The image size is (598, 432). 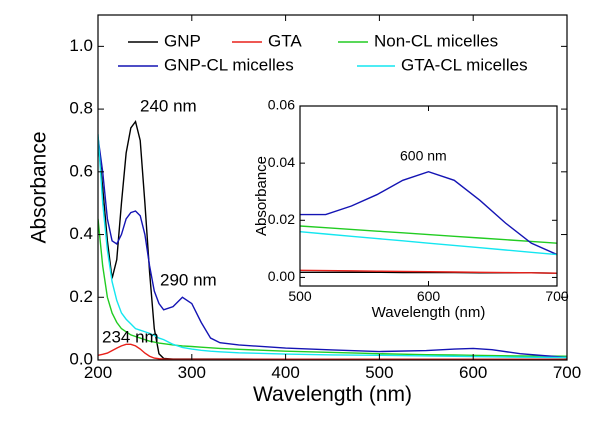 I want to click on legend-label: GNP-CL micelles, so click(x=229, y=64).